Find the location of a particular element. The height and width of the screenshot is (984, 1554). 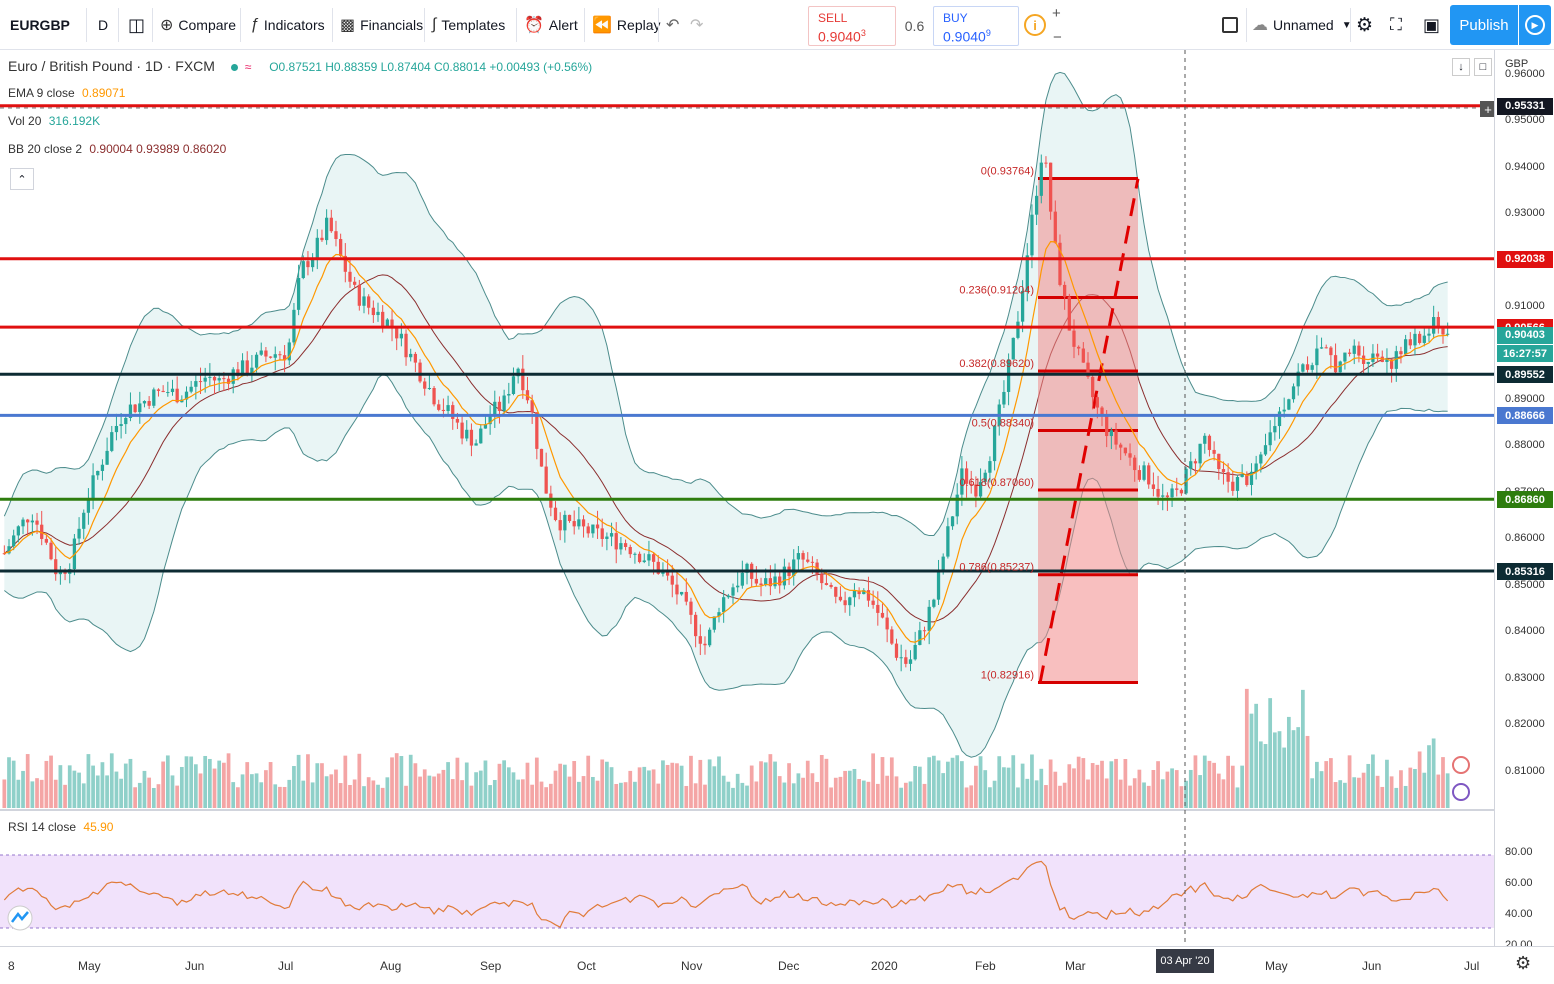

collapse-legend-button: ⌃ is located at coordinates (22, 179).